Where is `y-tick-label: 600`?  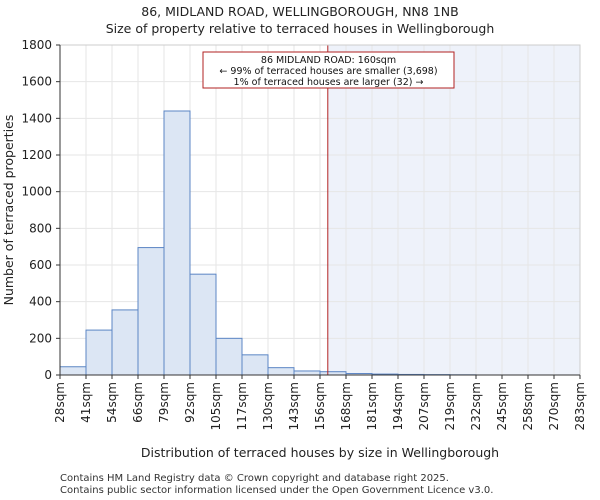
y-tick-label: 600 is located at coordinates (40, 265).